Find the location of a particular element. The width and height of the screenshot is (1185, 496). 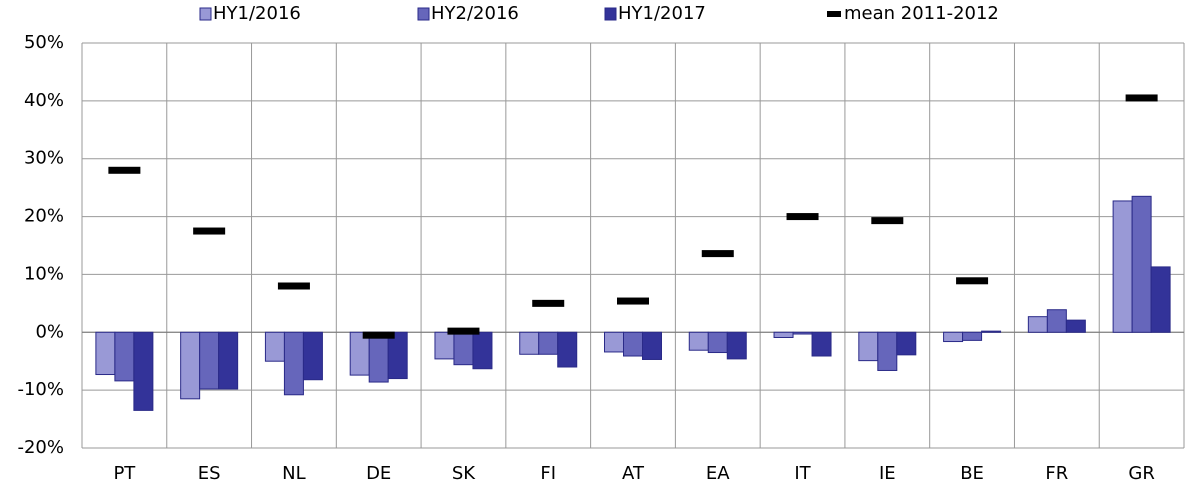

y-tick-label: 0% is located at coordinates (49, 331).